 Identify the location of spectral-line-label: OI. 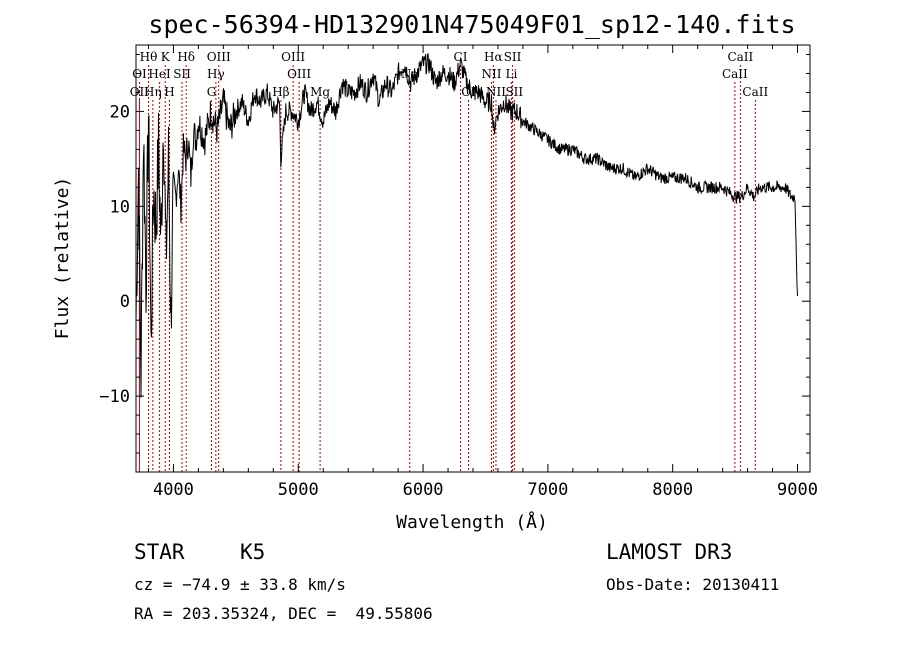
(139, 74).